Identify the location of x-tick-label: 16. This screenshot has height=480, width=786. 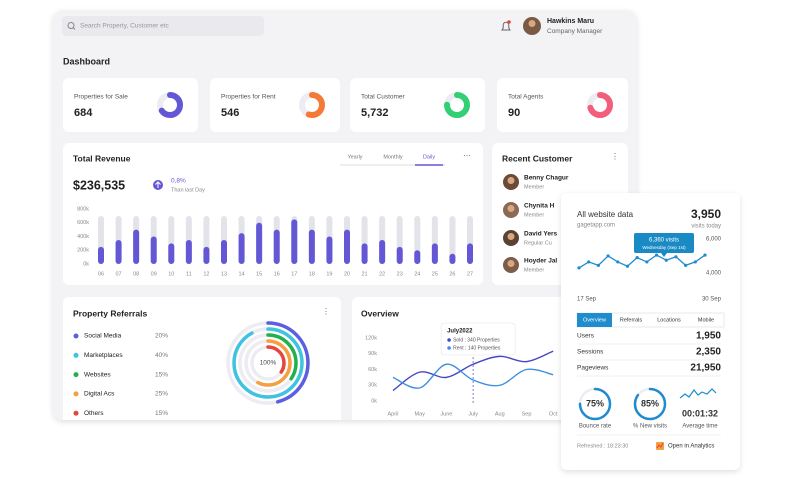
(277, 274).